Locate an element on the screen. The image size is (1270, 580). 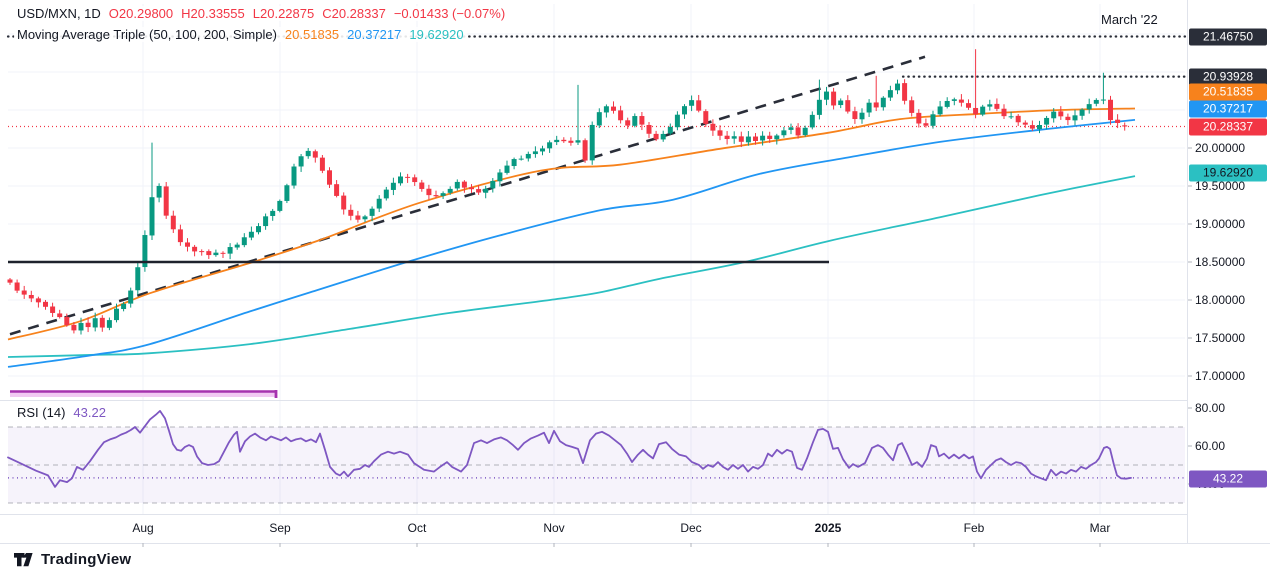
time-axis-label: Oct is located at coordinates (417, 528).